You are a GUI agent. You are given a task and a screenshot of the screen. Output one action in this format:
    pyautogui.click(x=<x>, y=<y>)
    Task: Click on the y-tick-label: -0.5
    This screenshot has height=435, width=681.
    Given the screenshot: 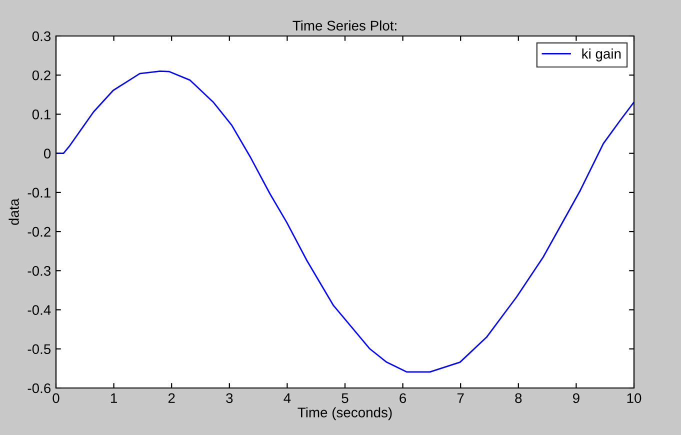 What is the action you would take?
    pyautogui.click(x=39, y=349)
    